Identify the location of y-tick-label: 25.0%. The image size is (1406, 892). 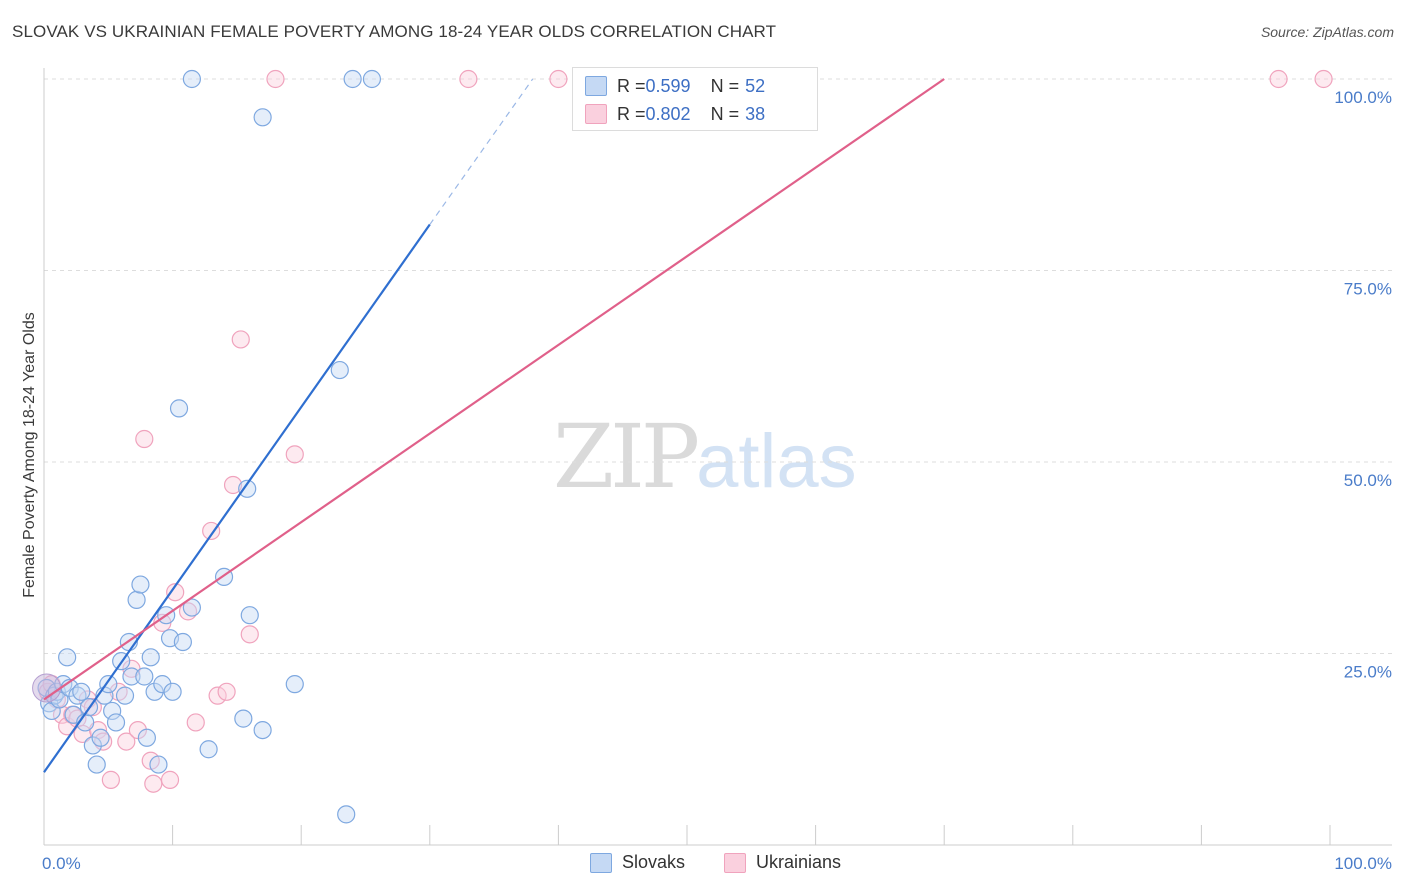
(1368, 672).